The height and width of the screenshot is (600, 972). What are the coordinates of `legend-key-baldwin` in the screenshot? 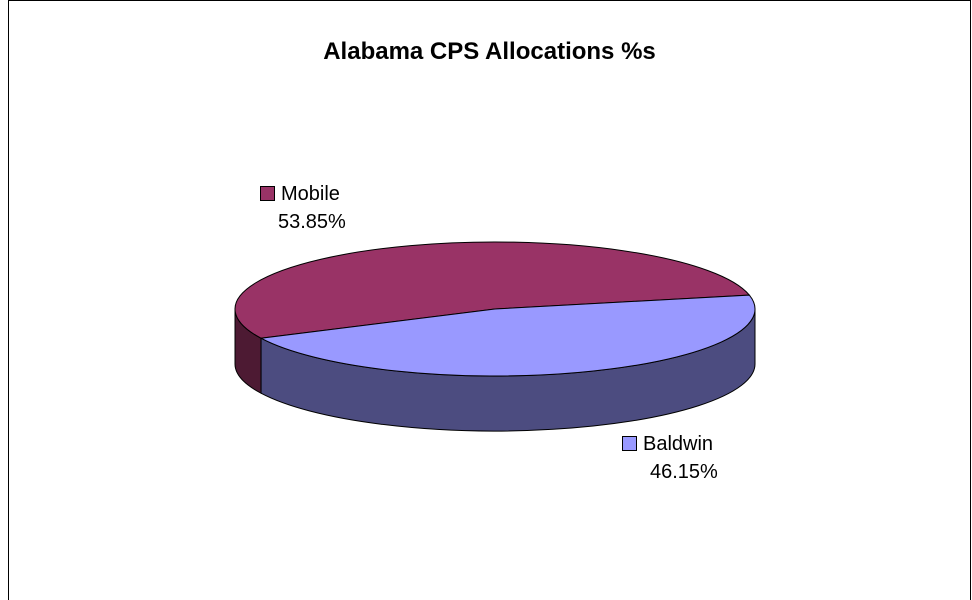 It's located at (629, 443).